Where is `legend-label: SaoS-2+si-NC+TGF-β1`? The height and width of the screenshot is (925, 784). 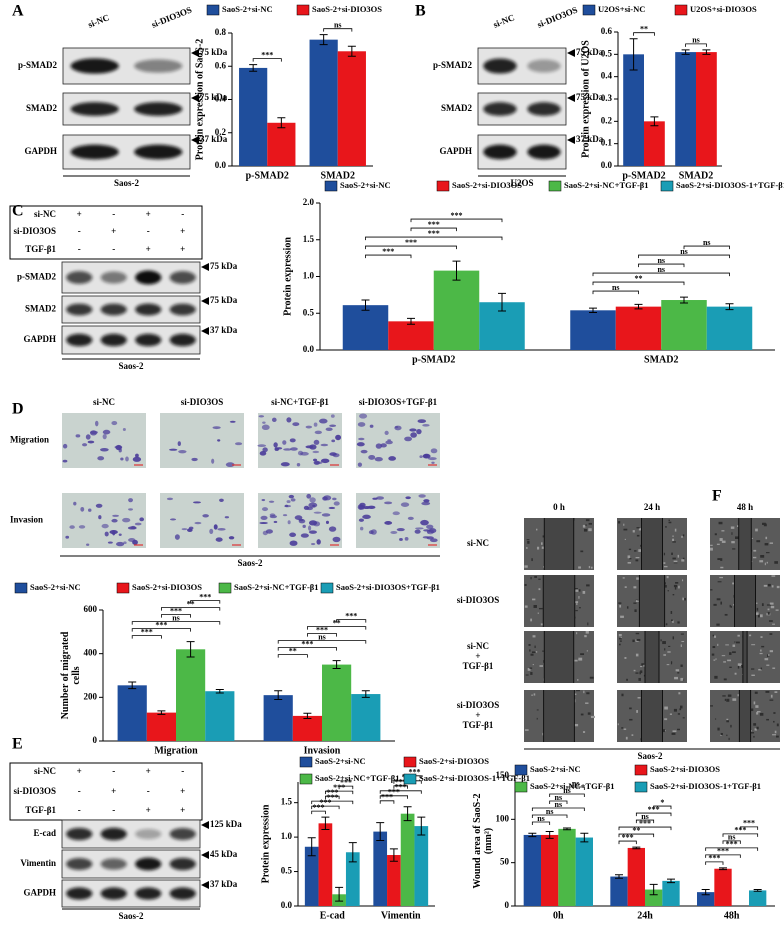
legend-label: SaoS-2+si-NC+TGF-β1 is located at coordinates (572, 786).